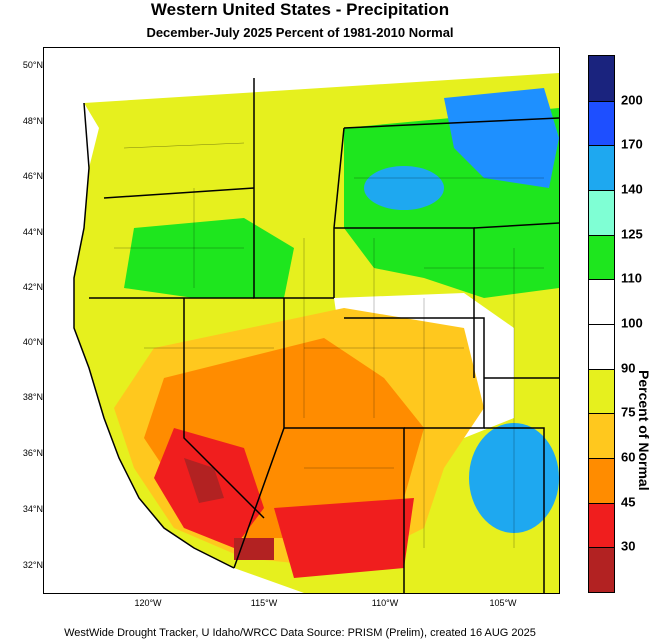 This screenshot has width=670, height=643. I want to click on colorbar-label: 110, so click(631, 278).